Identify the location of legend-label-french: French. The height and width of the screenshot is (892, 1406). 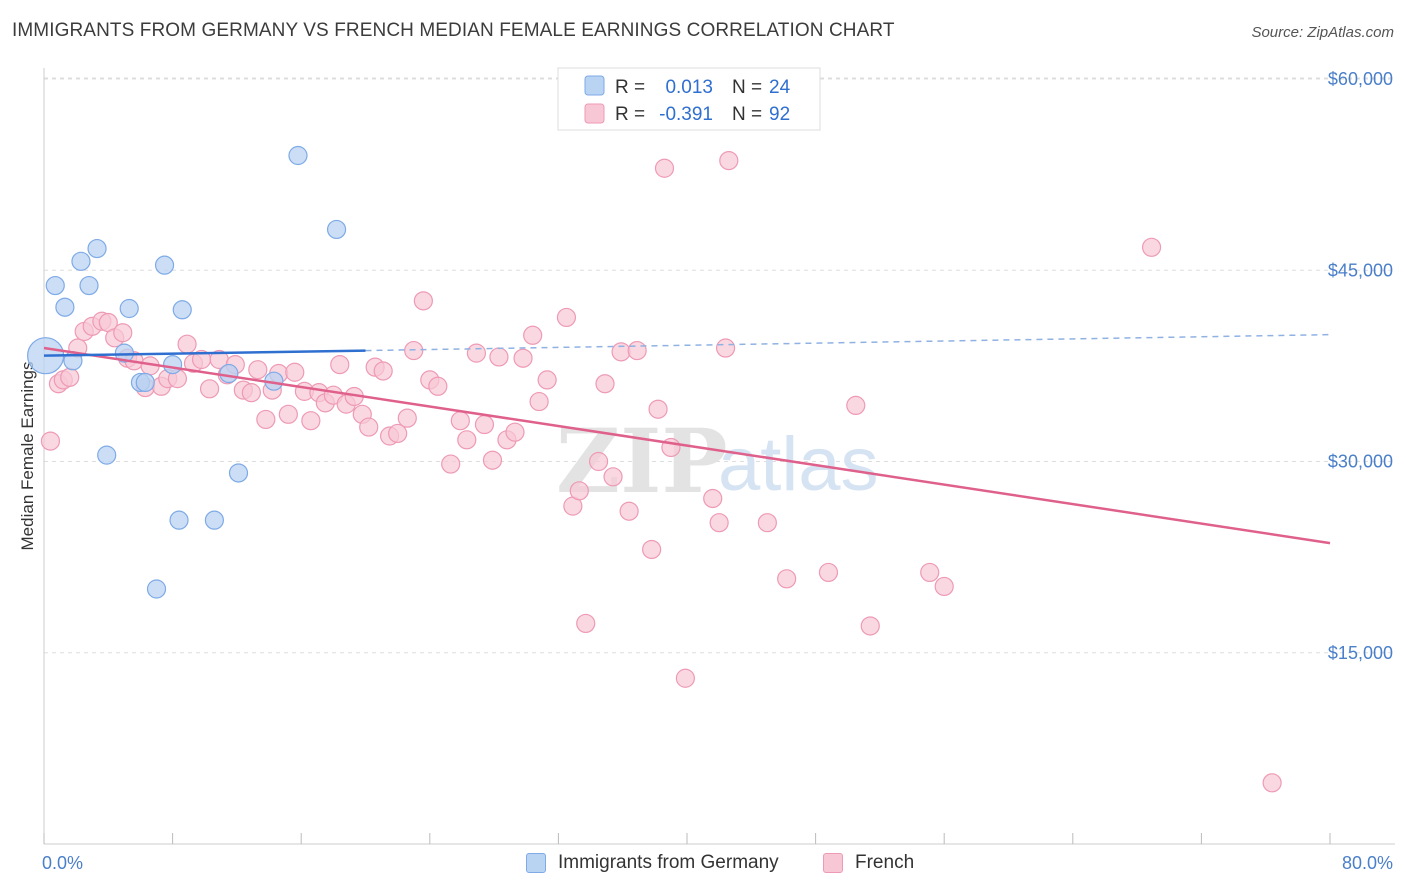
(885, 862).